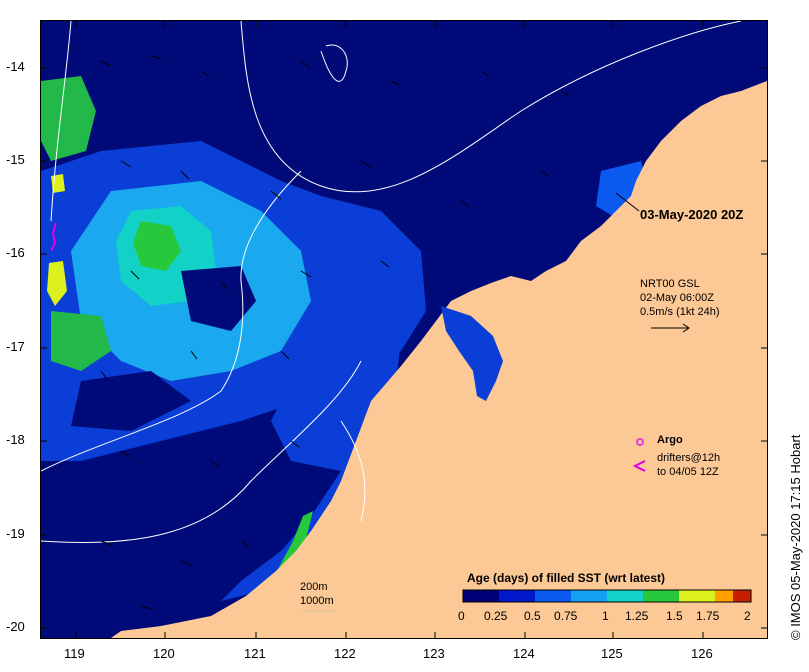 The image size is (809, 672). I want to click on lon-label: 119, so click(74, 653).